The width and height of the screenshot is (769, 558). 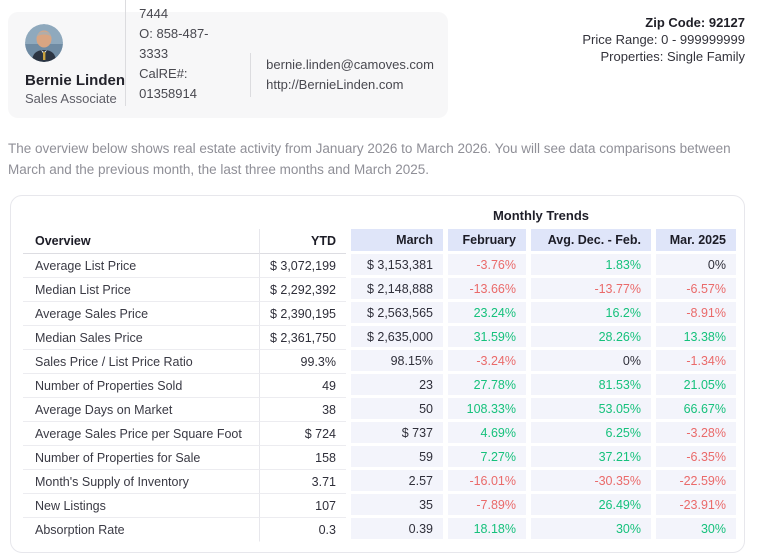 What do you see at coordinates (303, 458) in the screenshot?
I see `ytd-value: 158` at bounding box center [303, 458].